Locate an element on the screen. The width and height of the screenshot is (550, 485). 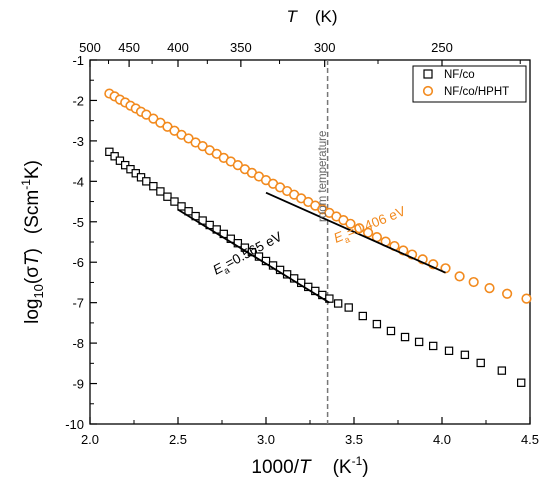
y-tick-label: -8 is located at coordinates (78, 343).